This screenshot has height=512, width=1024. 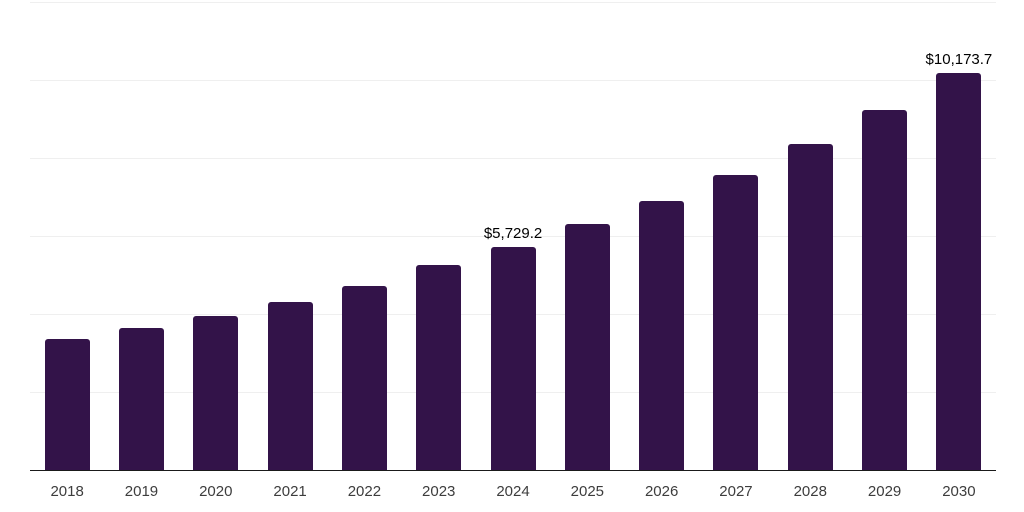 What do you see at coordinates (141, 399) in the screenshot?
I see `bar-2019` at bounding box center [141, 399].